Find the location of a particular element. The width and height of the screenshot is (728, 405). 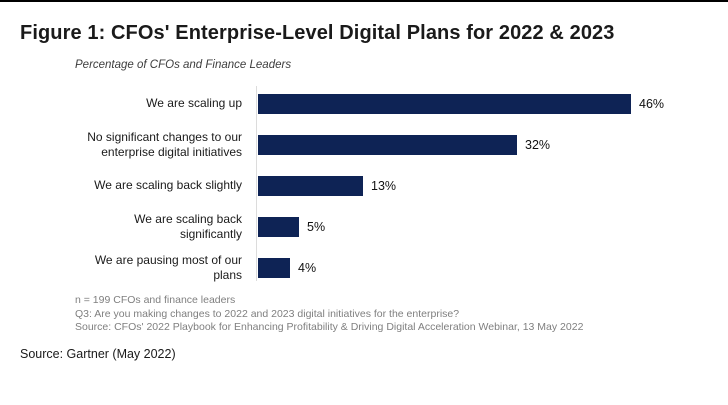

bar-track: 46% is located at coordinates (489, 103).